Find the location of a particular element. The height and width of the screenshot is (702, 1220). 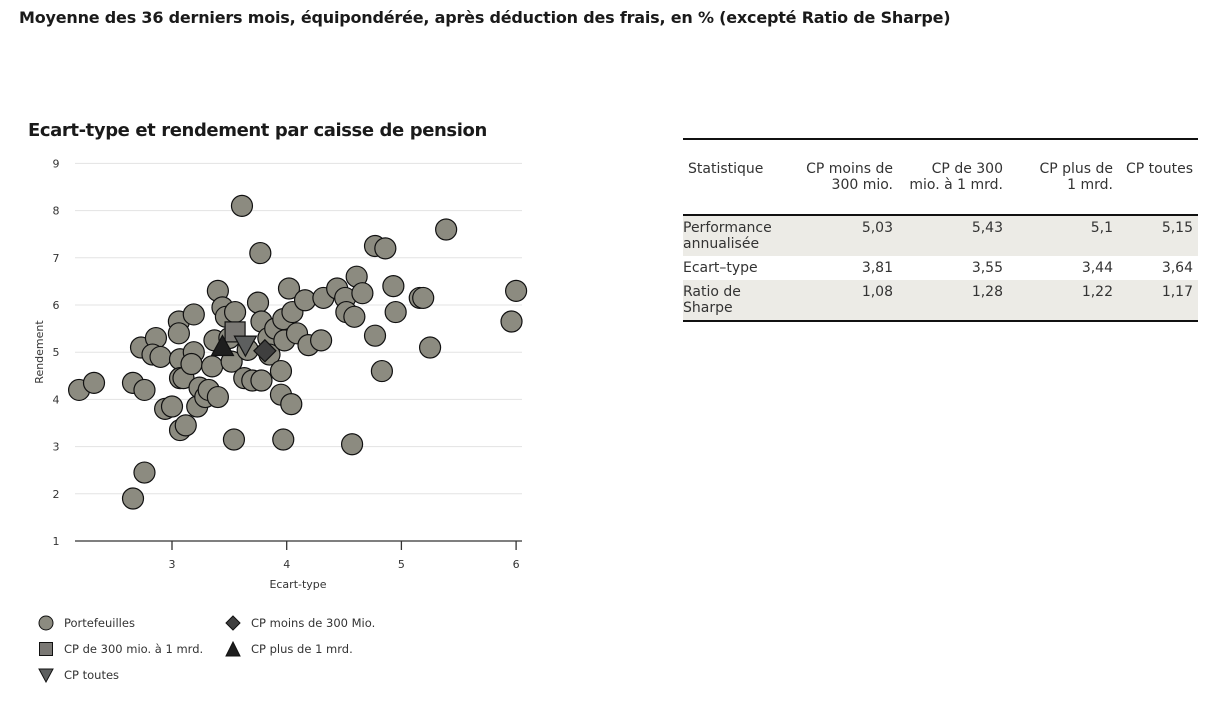

group-markers is located at coordinates (243, 342).